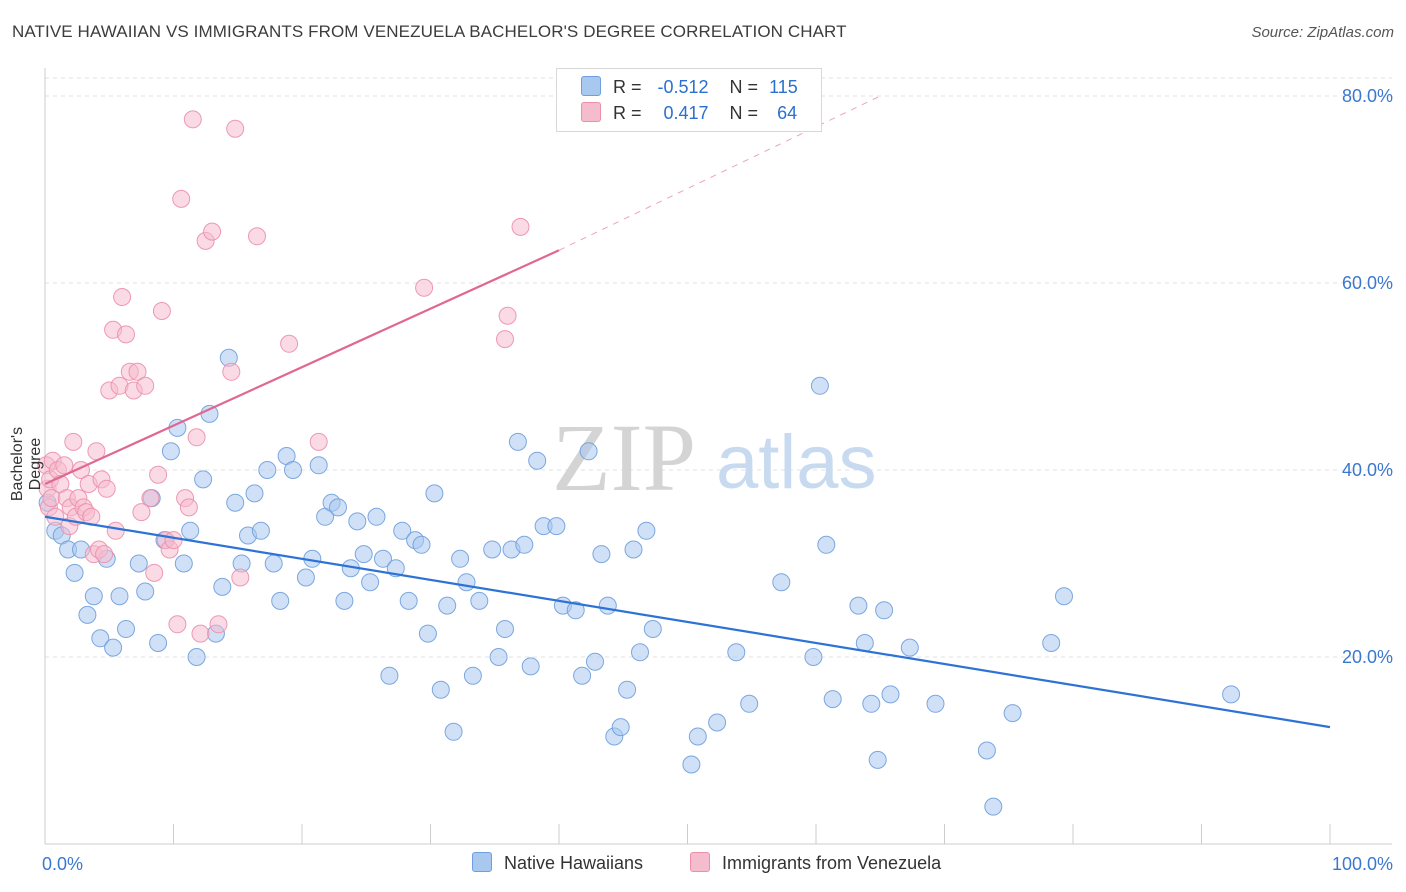 The image size is (1406, 892). Describe the element at coordinates (624, 457) in the screenshot. I see `watermark-zip: ZIP` at that location.